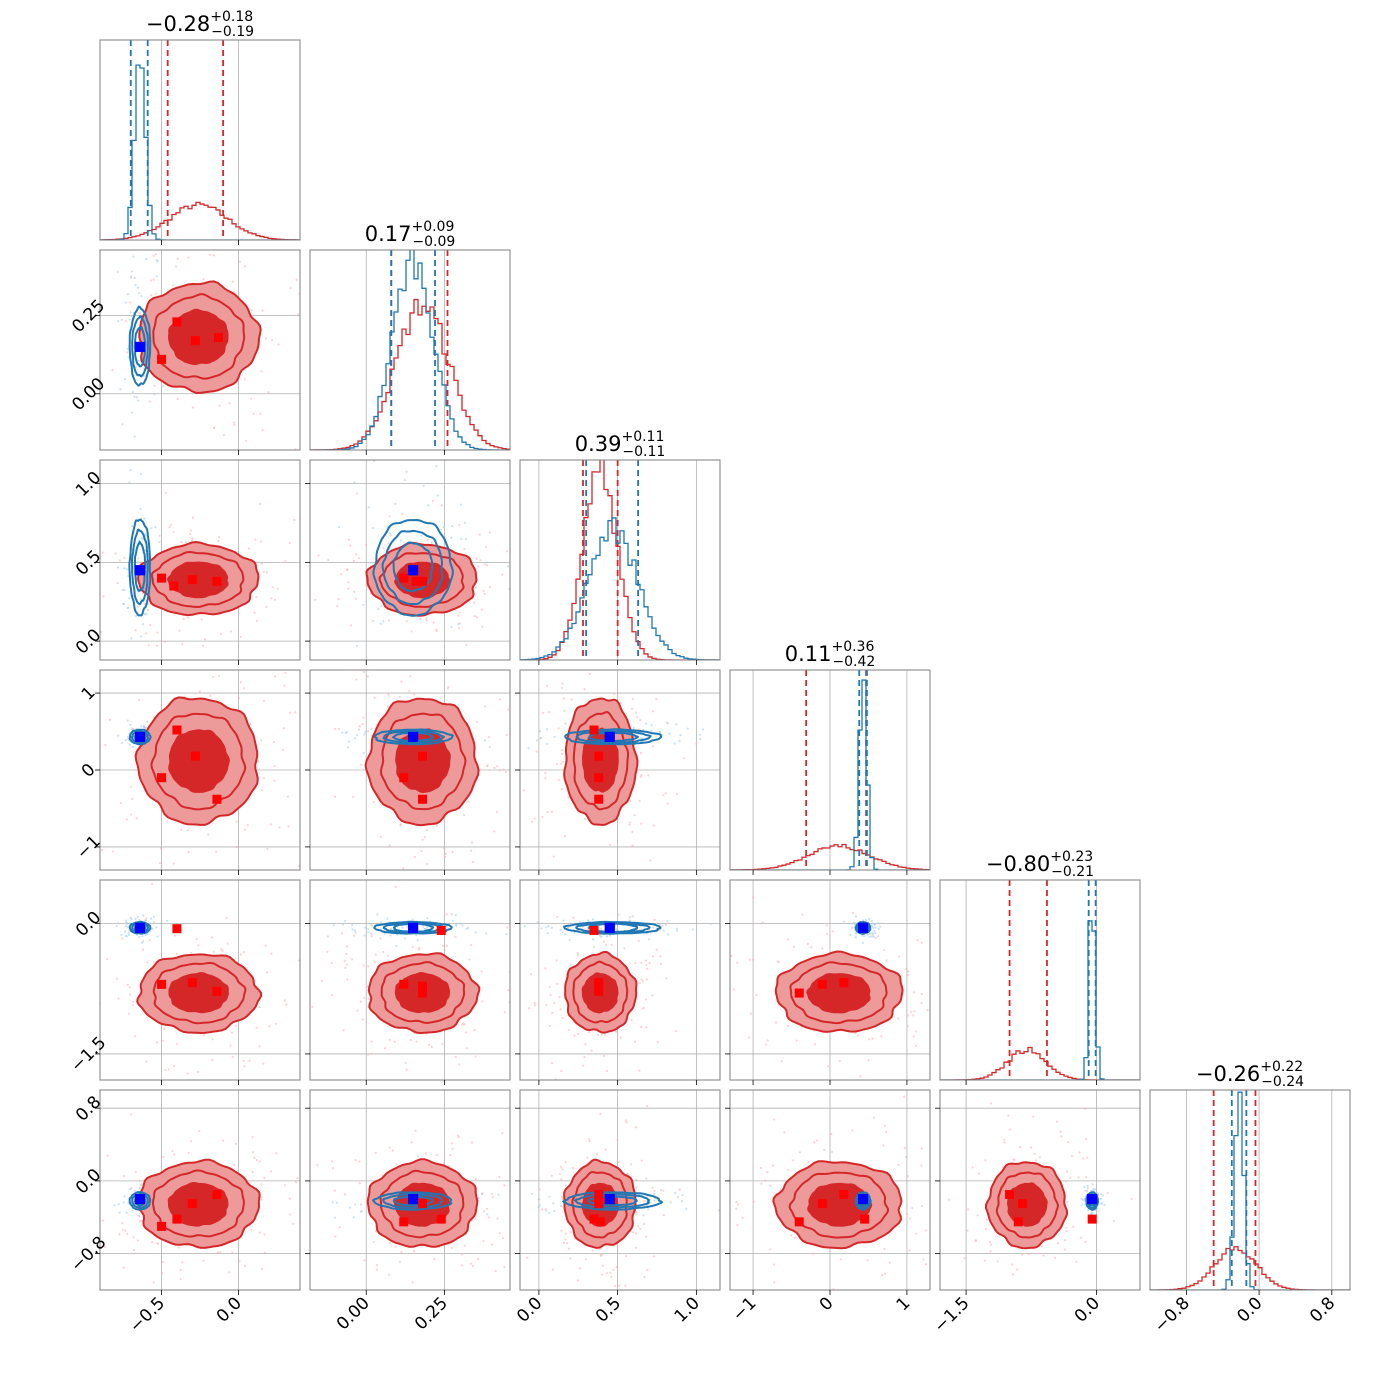 The image size is (1390, 1390). What do you see at coordinates (410, 799) in the screenshot?
I see `panel-content` at bounding box center [410, 799].